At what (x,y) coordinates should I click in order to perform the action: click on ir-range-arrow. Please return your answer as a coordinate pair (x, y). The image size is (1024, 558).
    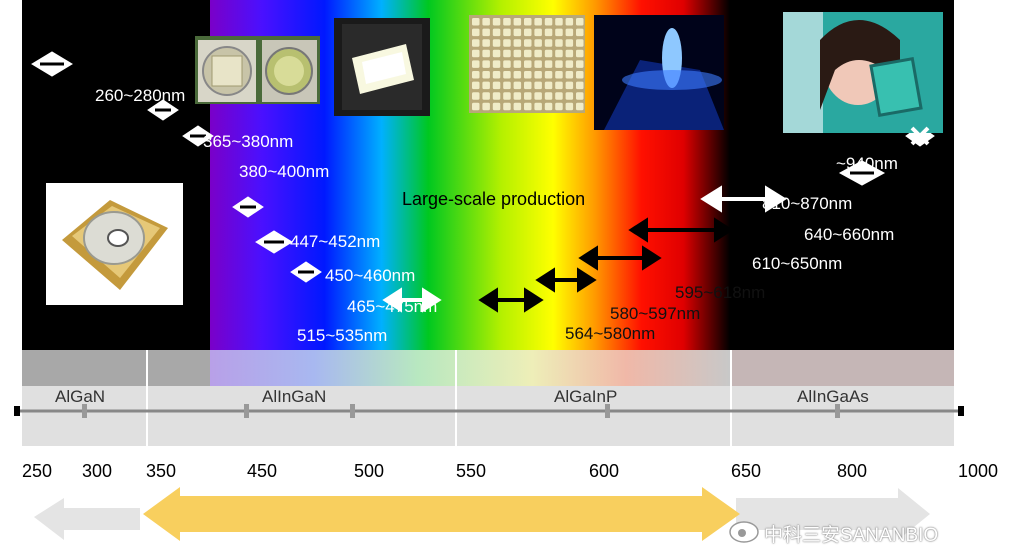
    Looking at the image, I should click on (833, 514).